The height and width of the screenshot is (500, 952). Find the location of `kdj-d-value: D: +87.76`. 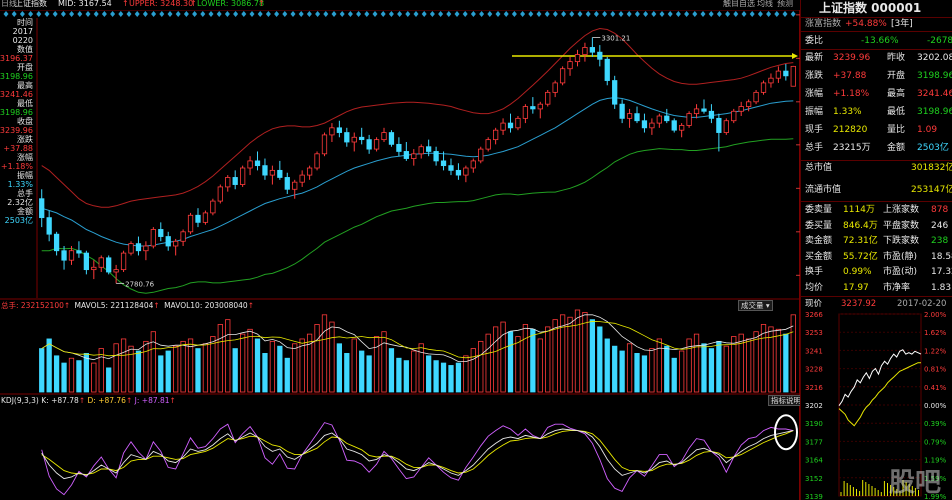

kdj-d-value: D: +87.76 is located at coordinates (106, 400).